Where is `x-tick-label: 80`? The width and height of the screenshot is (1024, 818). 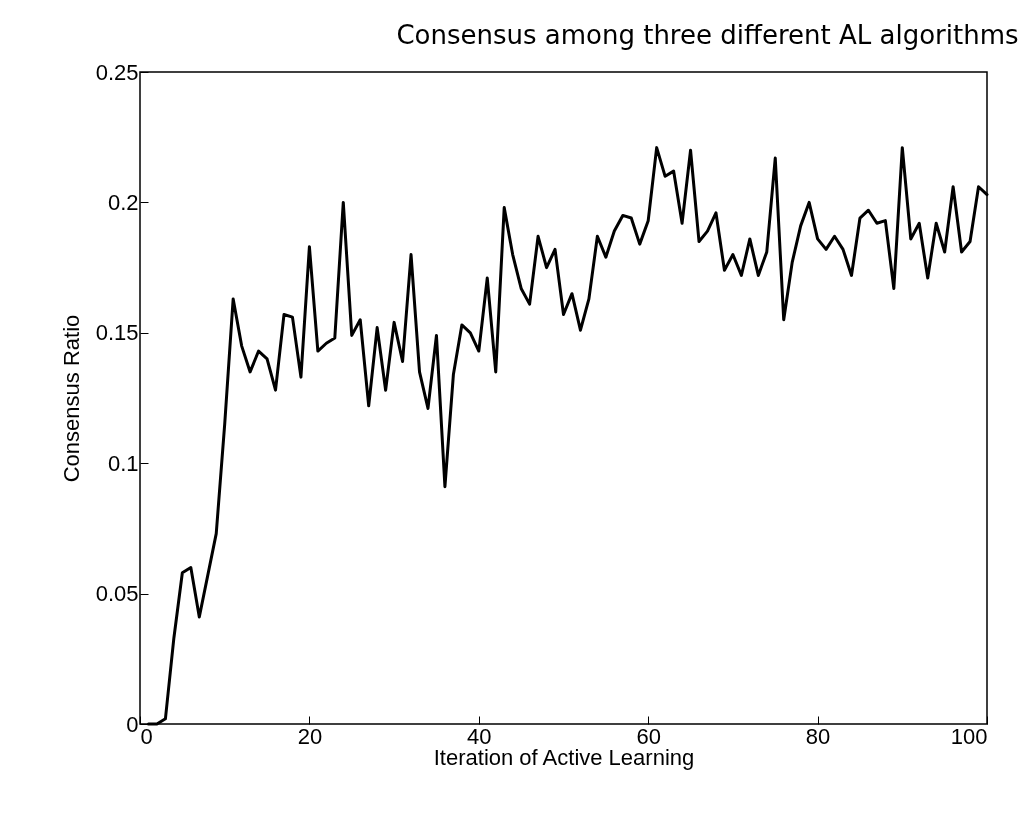
x-tick-label: 80 is located at coordinates (818, 736).